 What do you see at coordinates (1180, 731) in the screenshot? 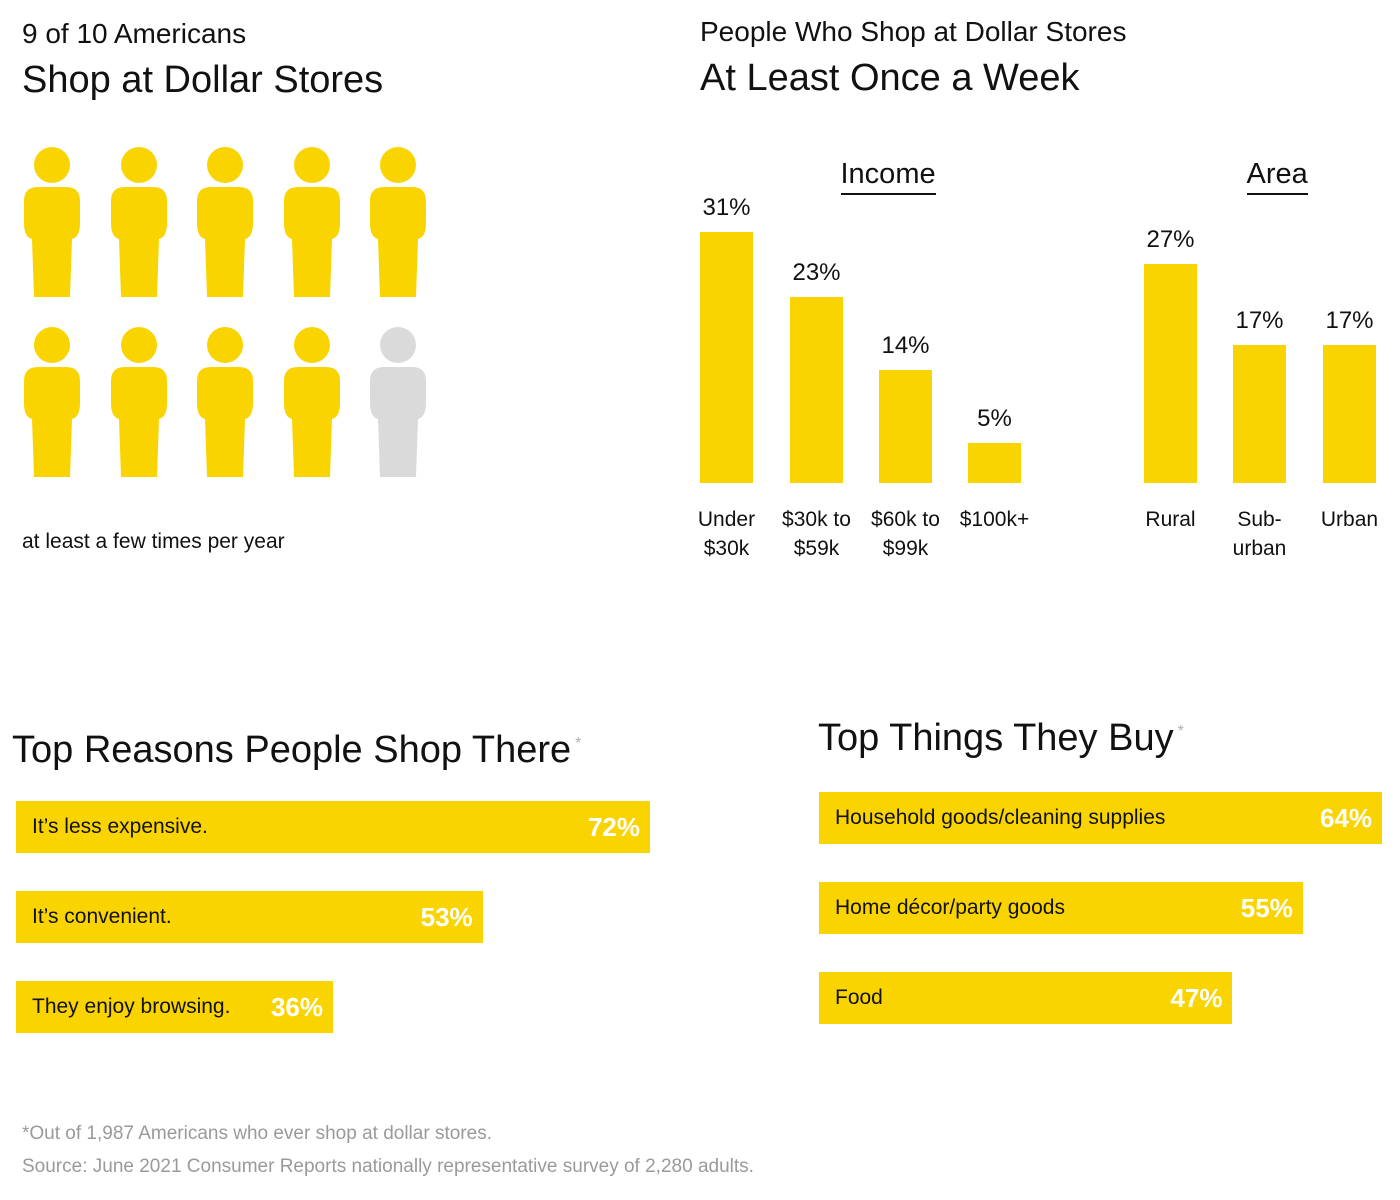
I see `purchases-title-mark: *` at bounding box center [1180, 731].